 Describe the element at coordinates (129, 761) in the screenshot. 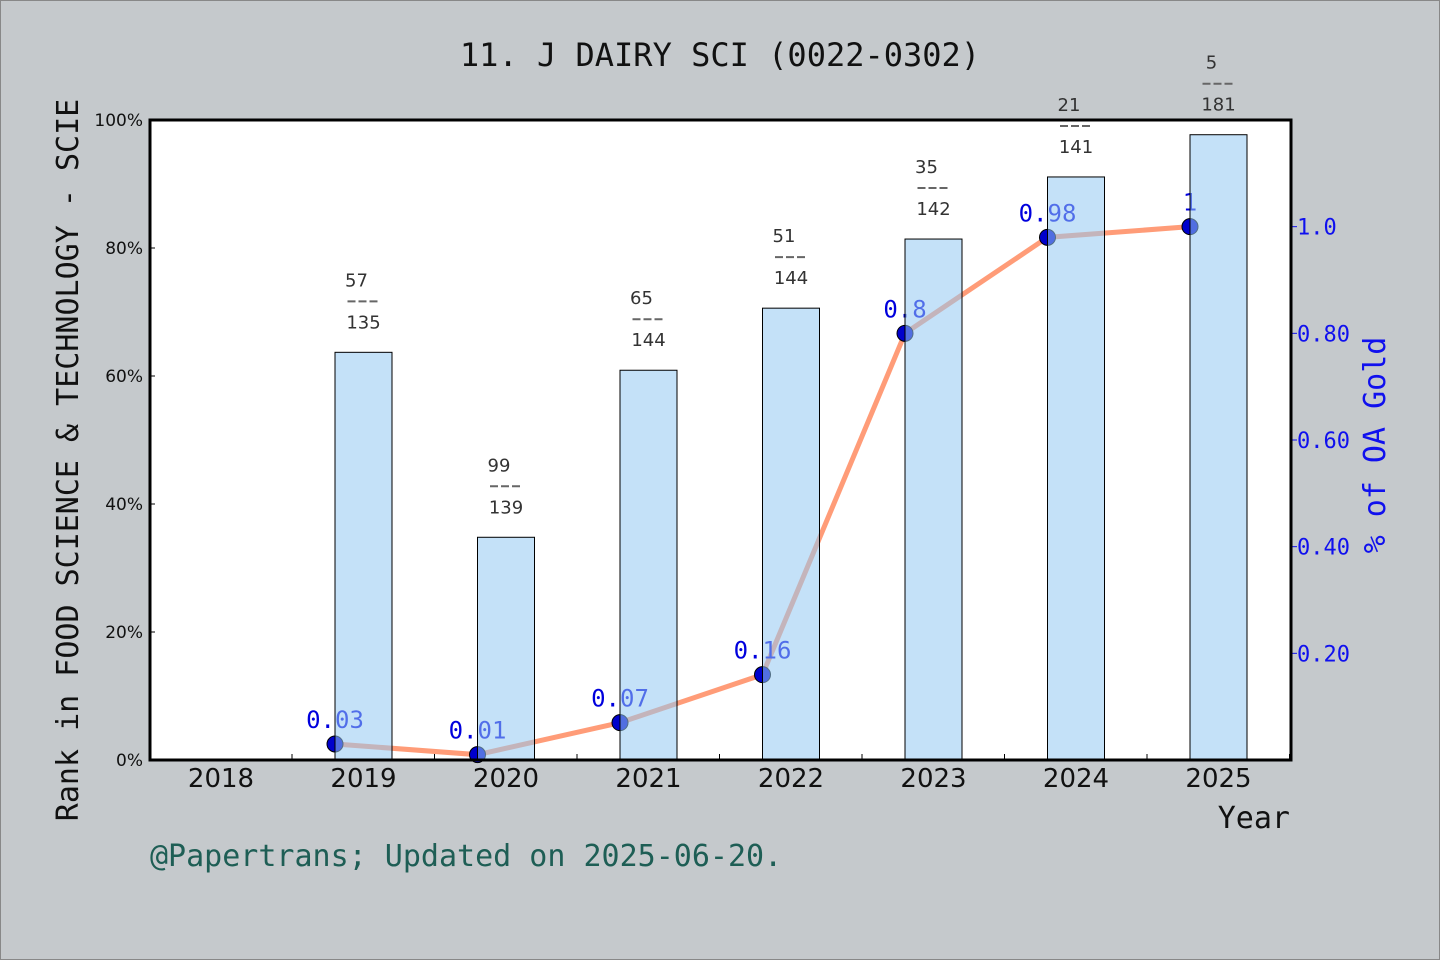

I see `y-tick-label: 0%` at that location.